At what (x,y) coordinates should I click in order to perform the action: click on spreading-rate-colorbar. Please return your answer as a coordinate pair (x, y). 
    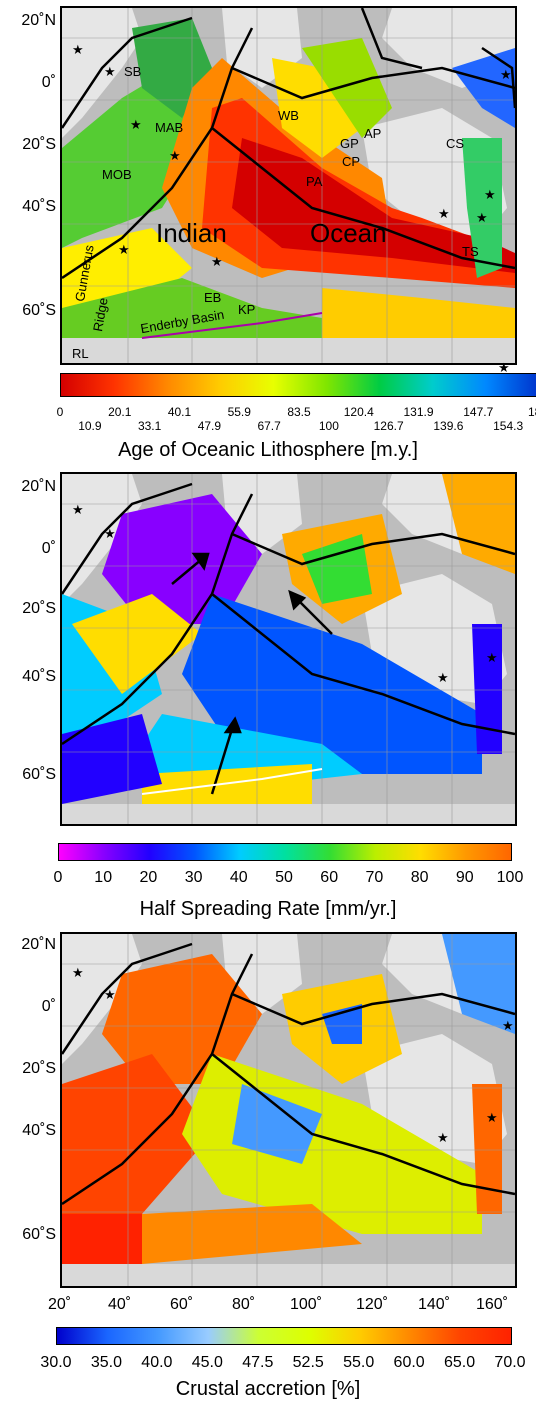
    Looking at the image, I should click on (285, 852).